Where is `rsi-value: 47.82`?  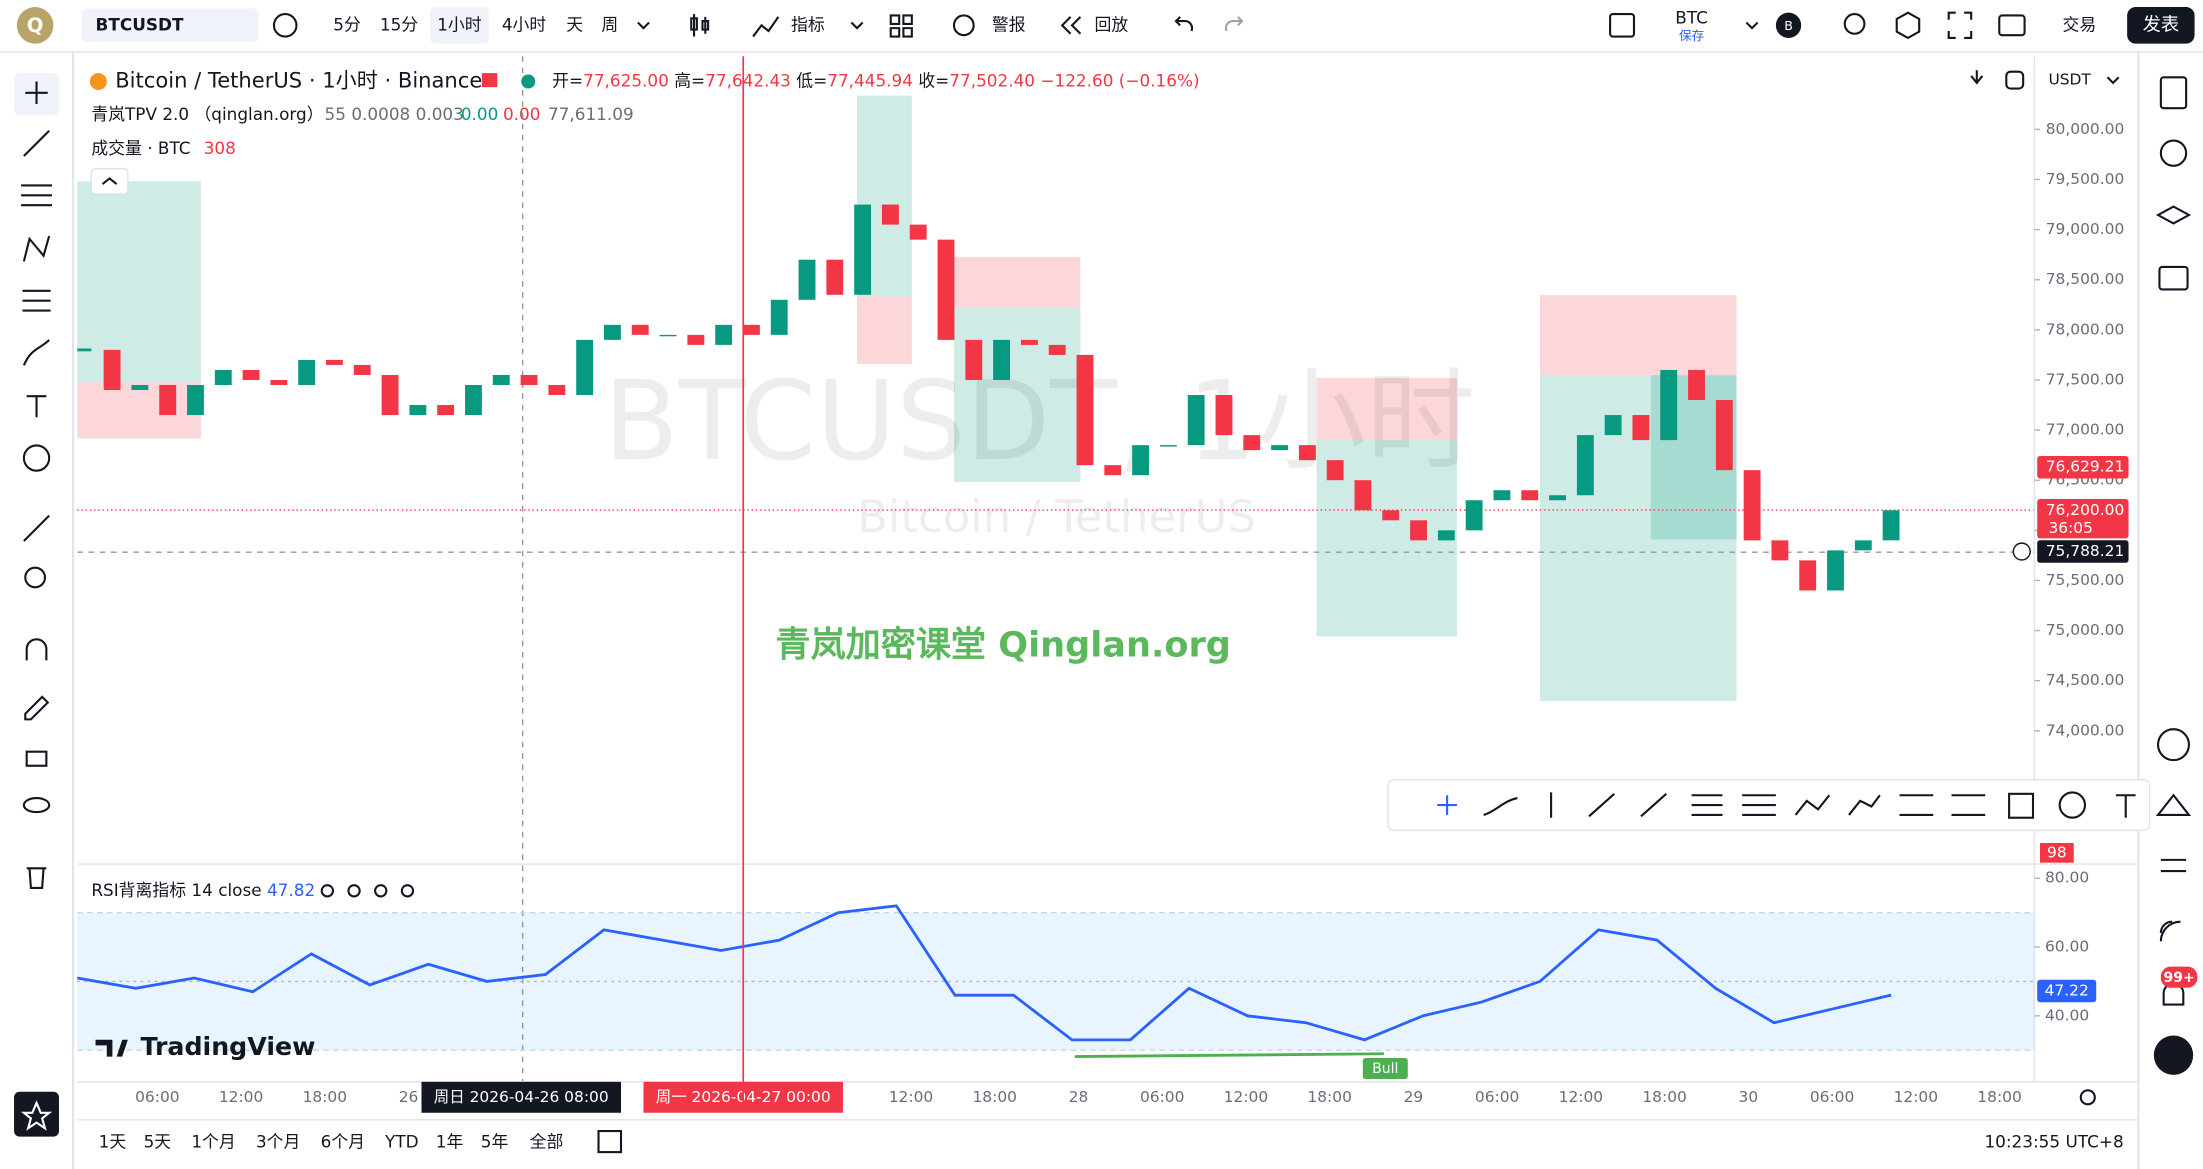 rsi-value: 47.82 is located at coordinates (291, 890).